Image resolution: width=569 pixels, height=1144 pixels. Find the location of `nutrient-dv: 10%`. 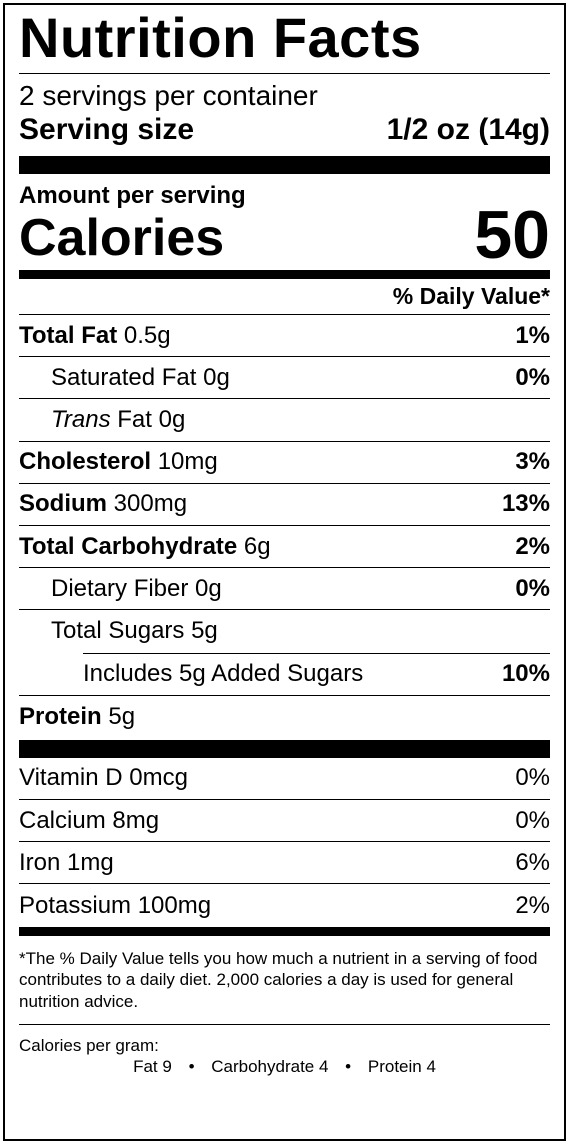

nutrient-dv: 10% is located at coordinates (525, 674).